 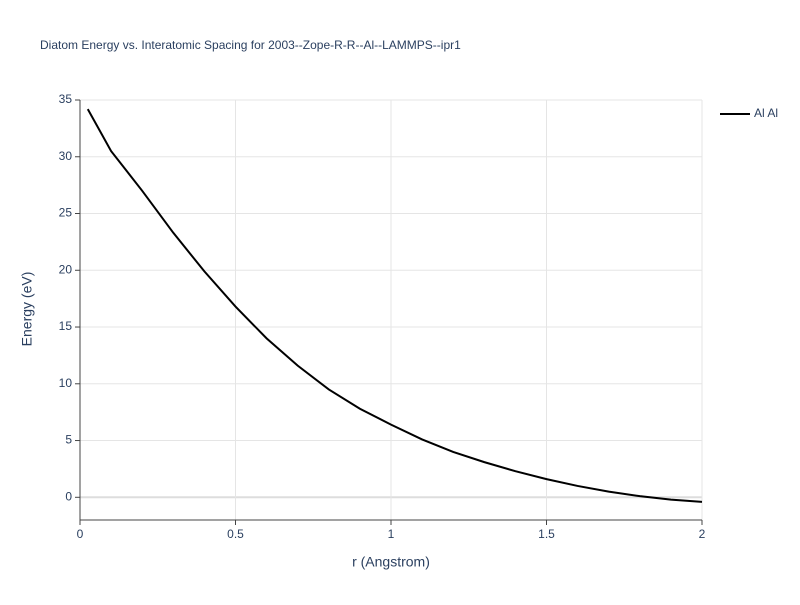 What do you see at coordinates (66, 326) in the screenshot?
I see `y-tick-label: 15` at bounding box center [66, 326].